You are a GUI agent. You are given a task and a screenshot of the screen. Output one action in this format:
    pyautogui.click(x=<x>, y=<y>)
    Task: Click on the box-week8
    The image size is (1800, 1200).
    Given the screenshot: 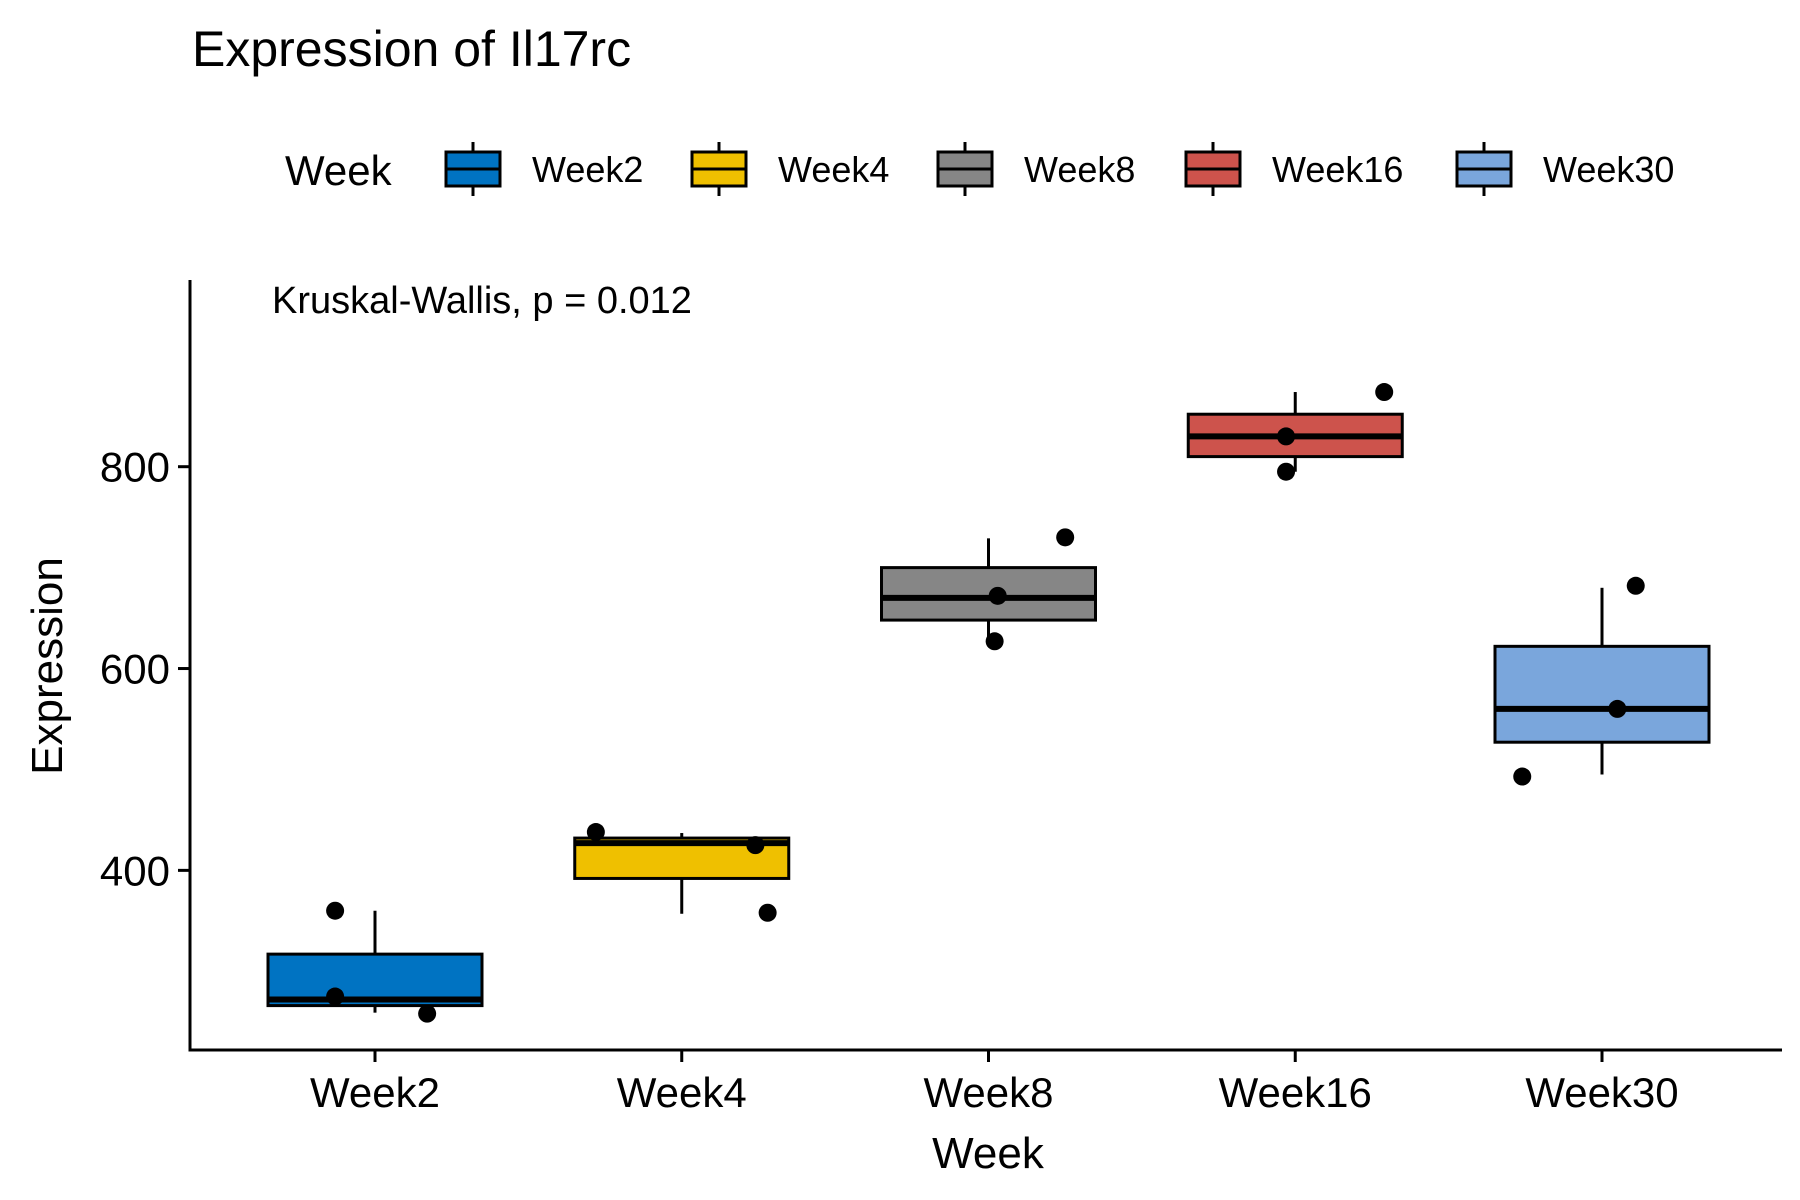 What is the action you would take?
    pyautogui.click(x=988, y=589)
    